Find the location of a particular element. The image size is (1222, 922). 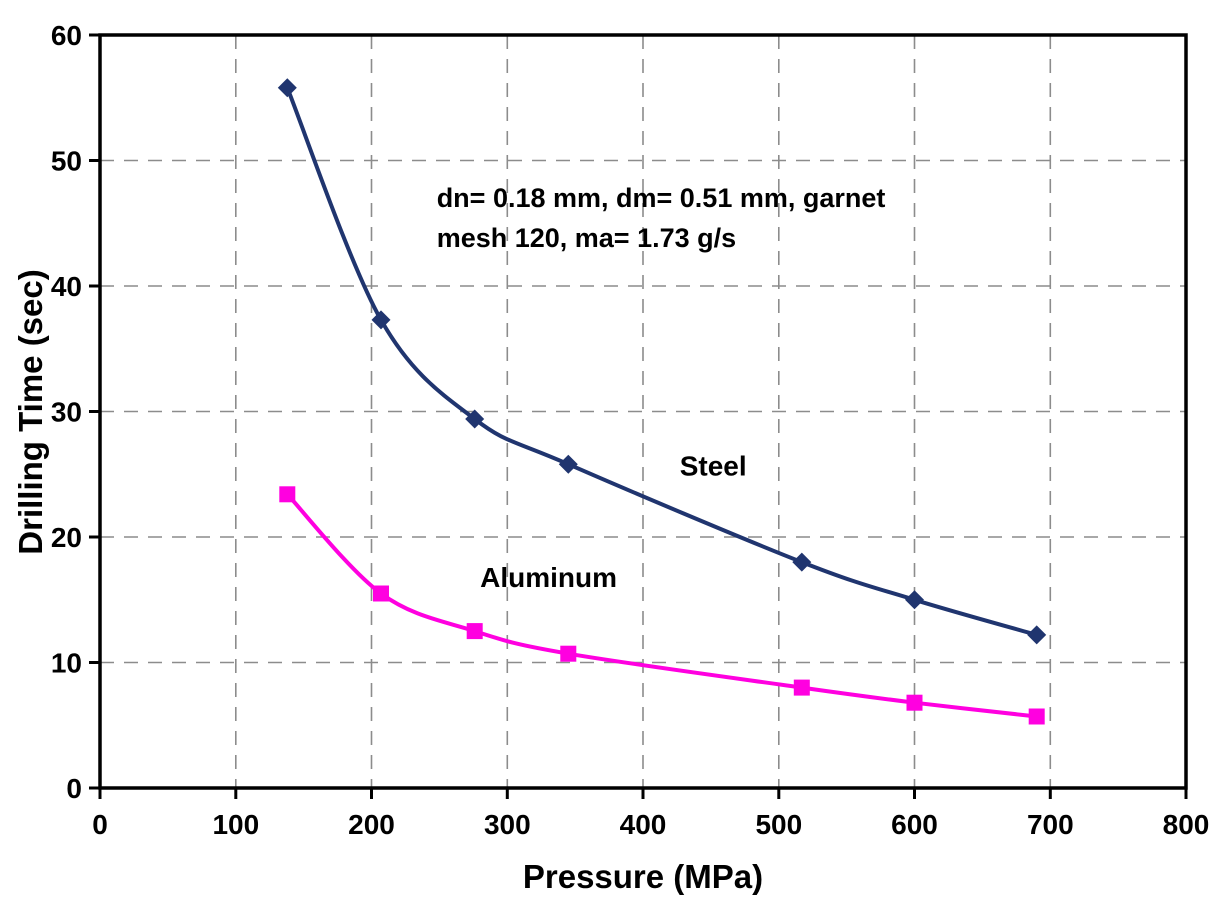

x-tick-label: 800 is located at coordinates (1186, 824).